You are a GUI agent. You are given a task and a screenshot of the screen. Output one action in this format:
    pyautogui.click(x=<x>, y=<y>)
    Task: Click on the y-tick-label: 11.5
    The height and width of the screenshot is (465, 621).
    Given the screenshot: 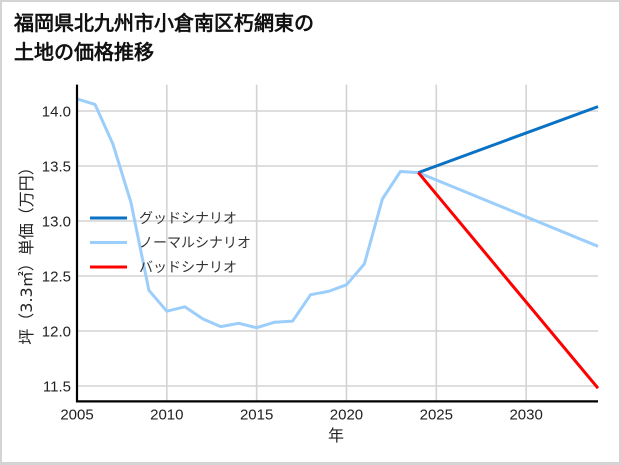 What is the action you would take?
    pyautogui.click(x=57, y=387)
    